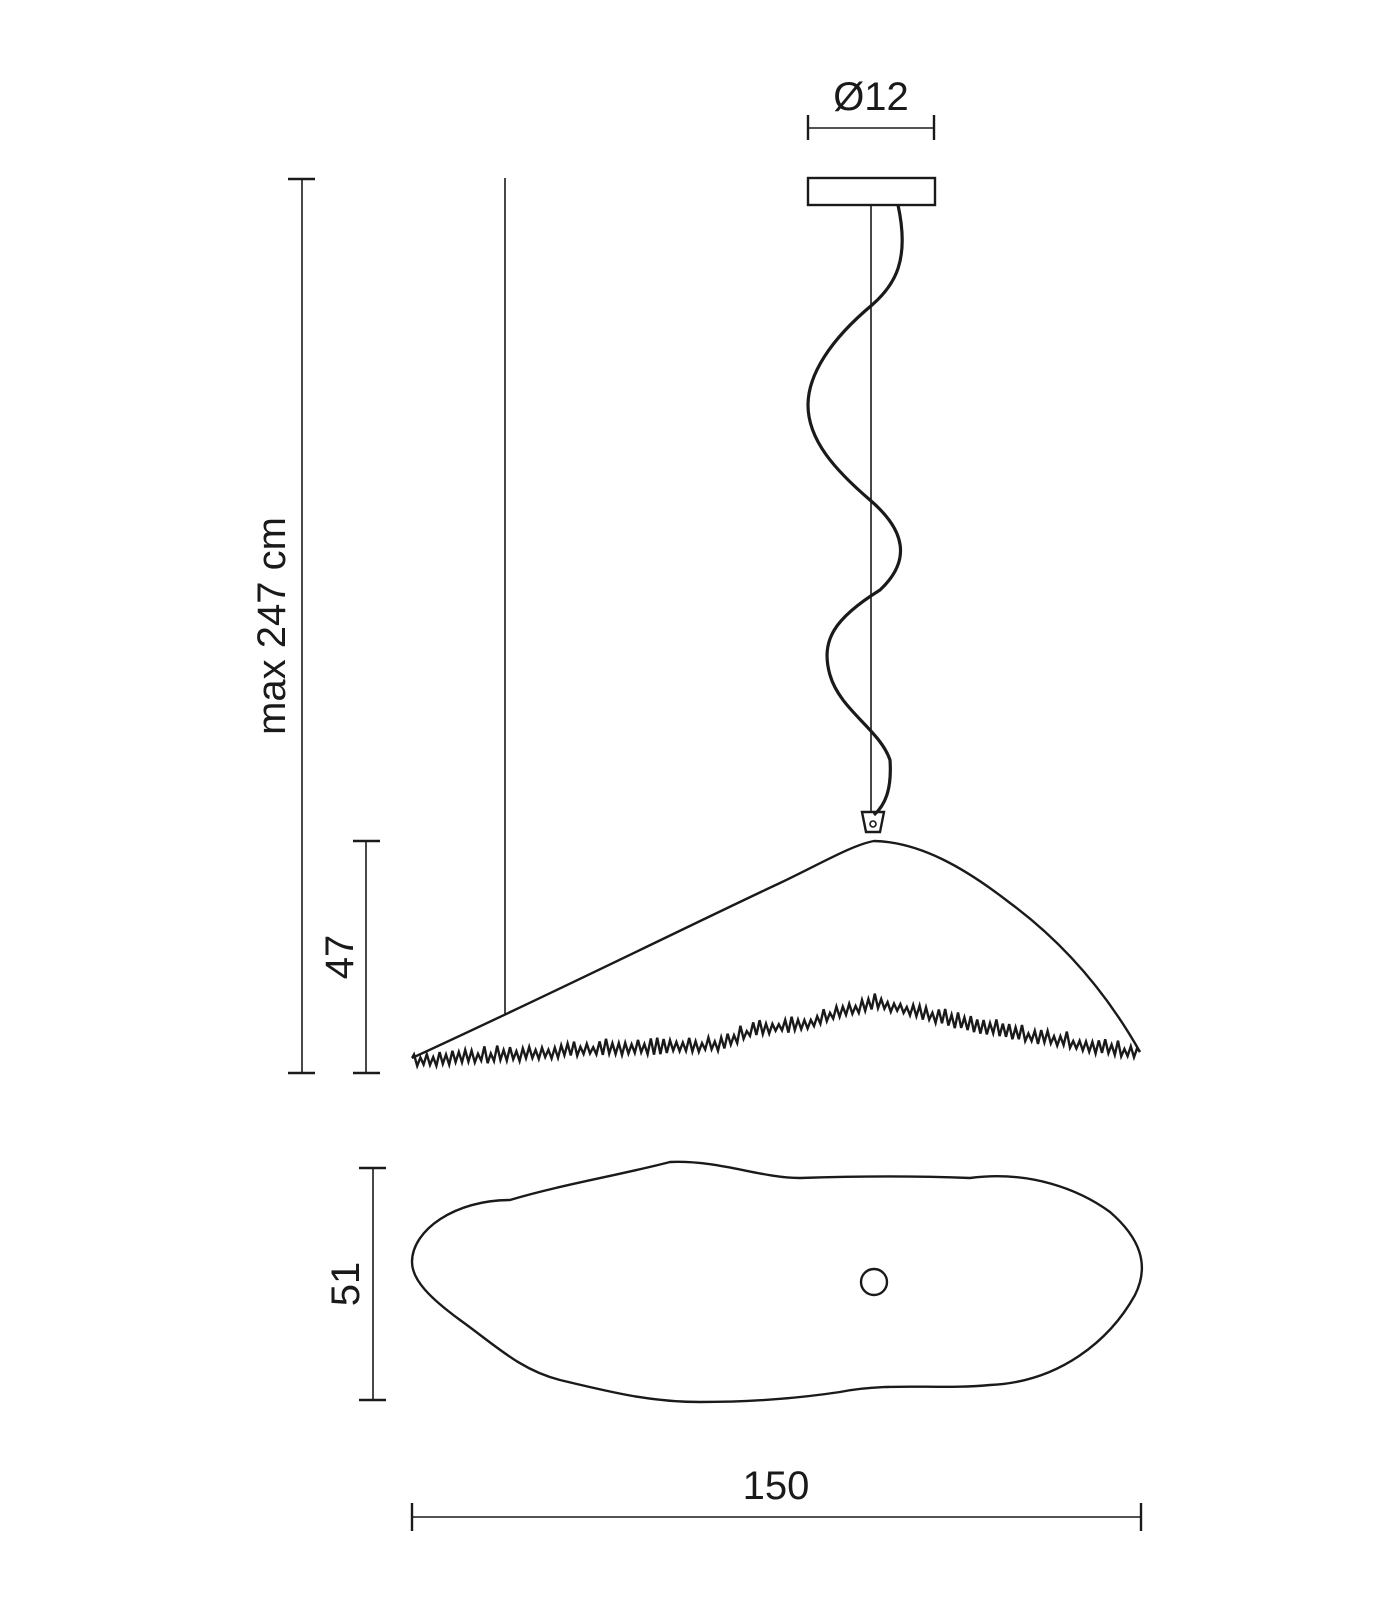  I want to click on cable-attachment-point, so click(874, 1282).